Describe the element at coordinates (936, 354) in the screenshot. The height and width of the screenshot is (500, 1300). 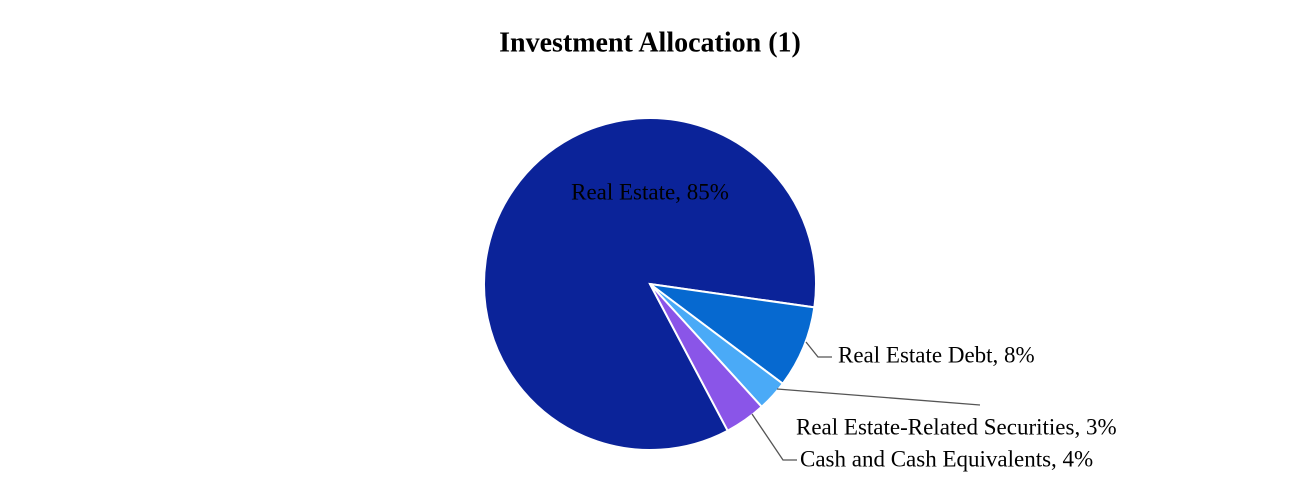
I see `data-label: Real Estate Debt, 8%` at that location.